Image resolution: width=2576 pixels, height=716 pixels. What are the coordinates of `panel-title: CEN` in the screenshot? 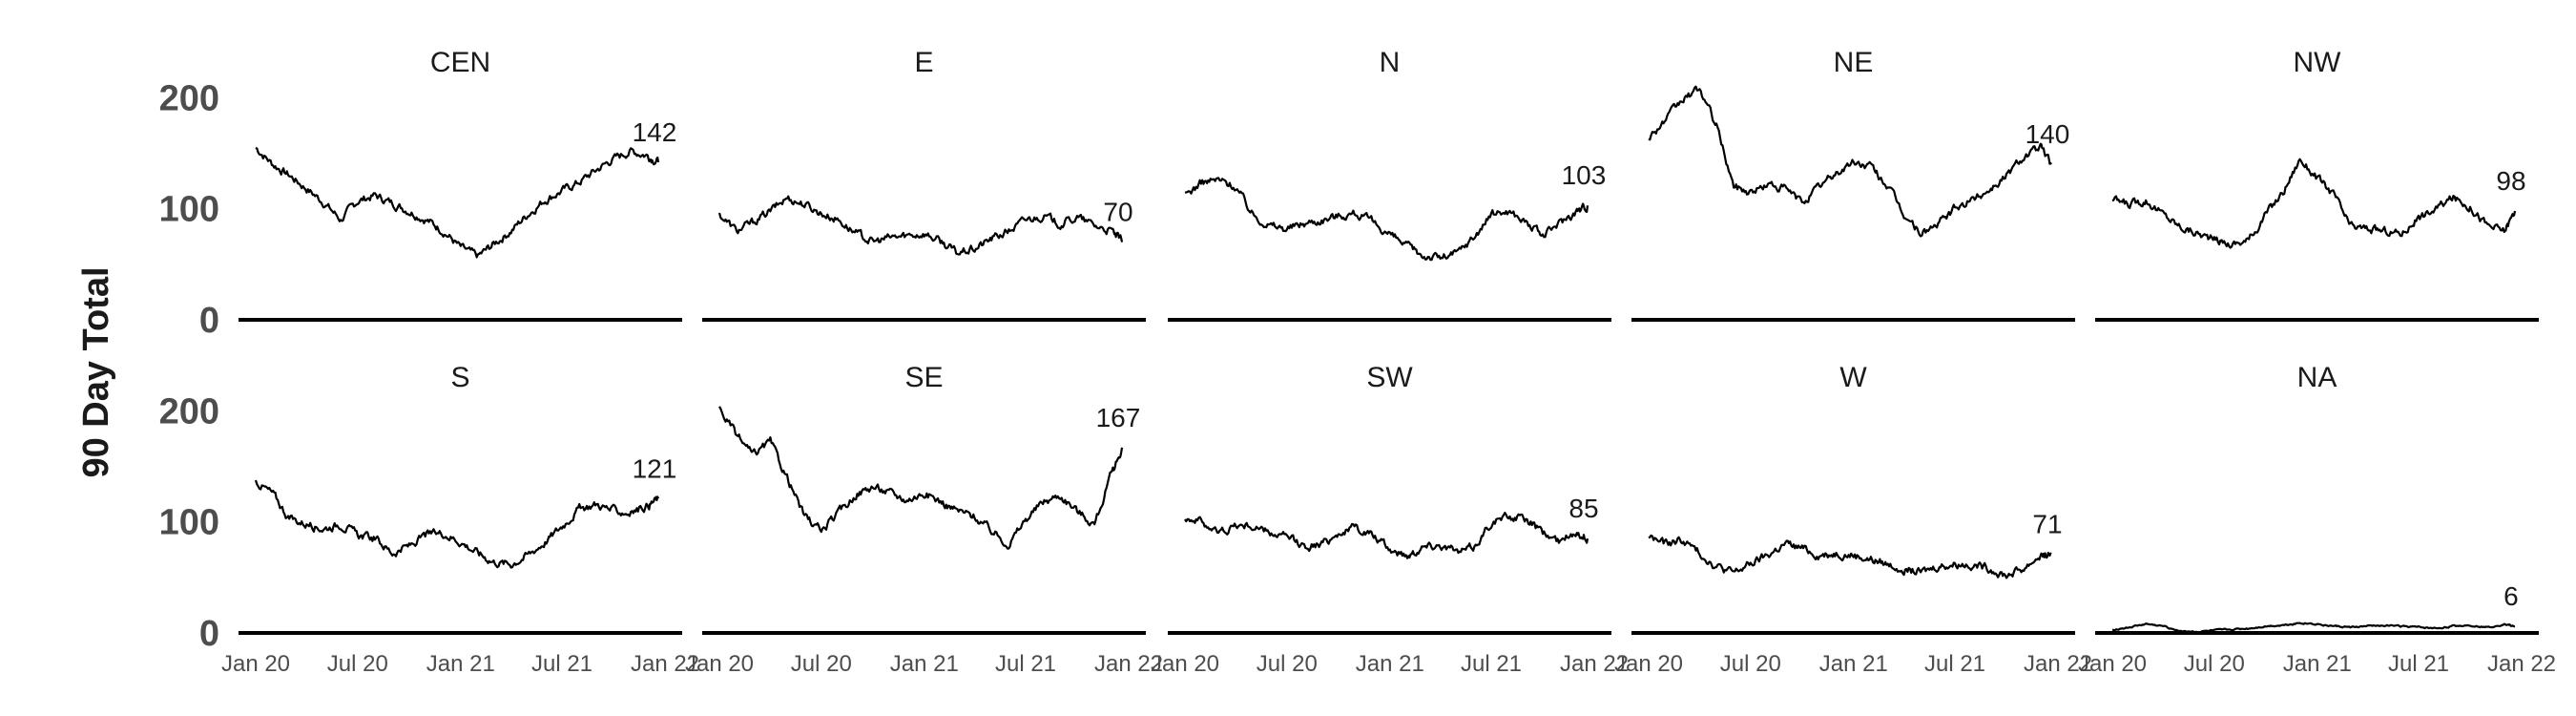 It's located at (460, 62).